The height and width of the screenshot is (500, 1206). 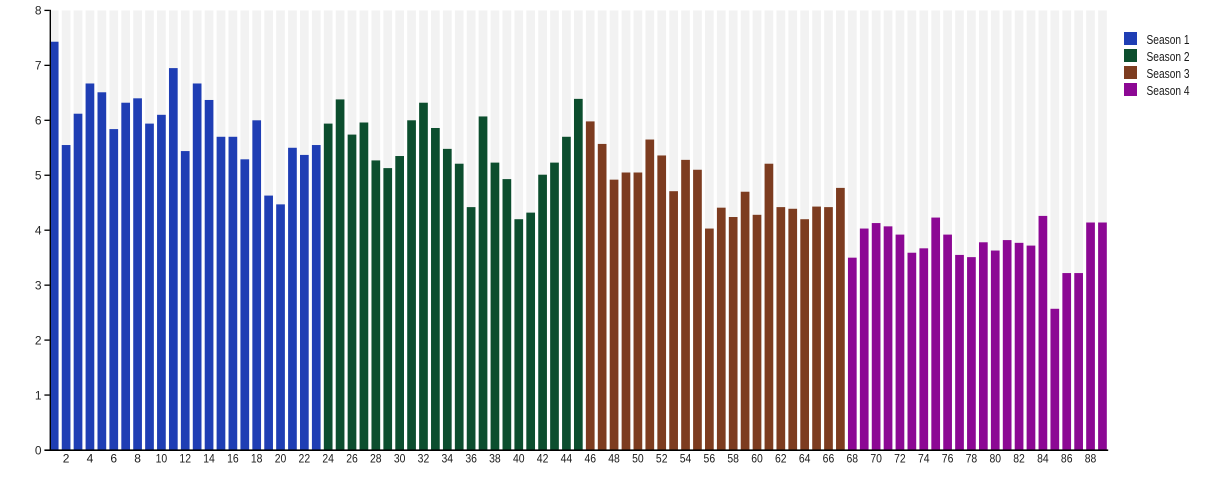 What do you see at coordinates (1168, 91) in the screenshot?
I see `svg-text: Season 4` at bounding box center [1168, 91].